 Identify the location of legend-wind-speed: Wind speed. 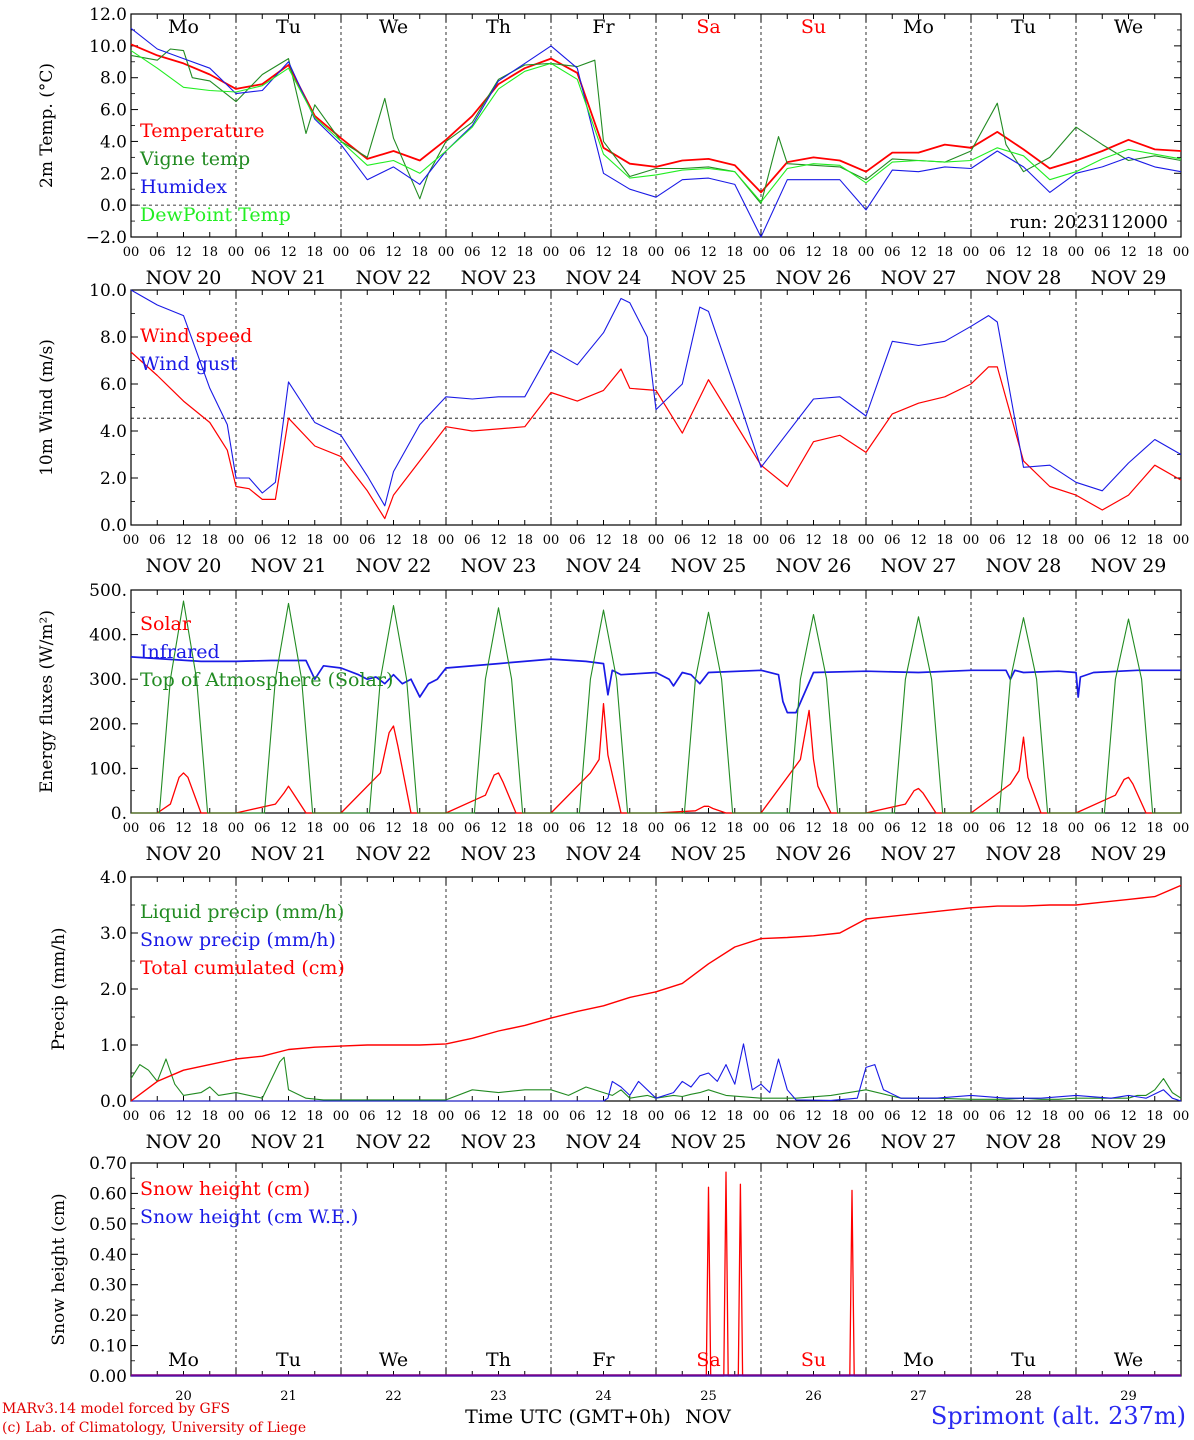
(196, 336).